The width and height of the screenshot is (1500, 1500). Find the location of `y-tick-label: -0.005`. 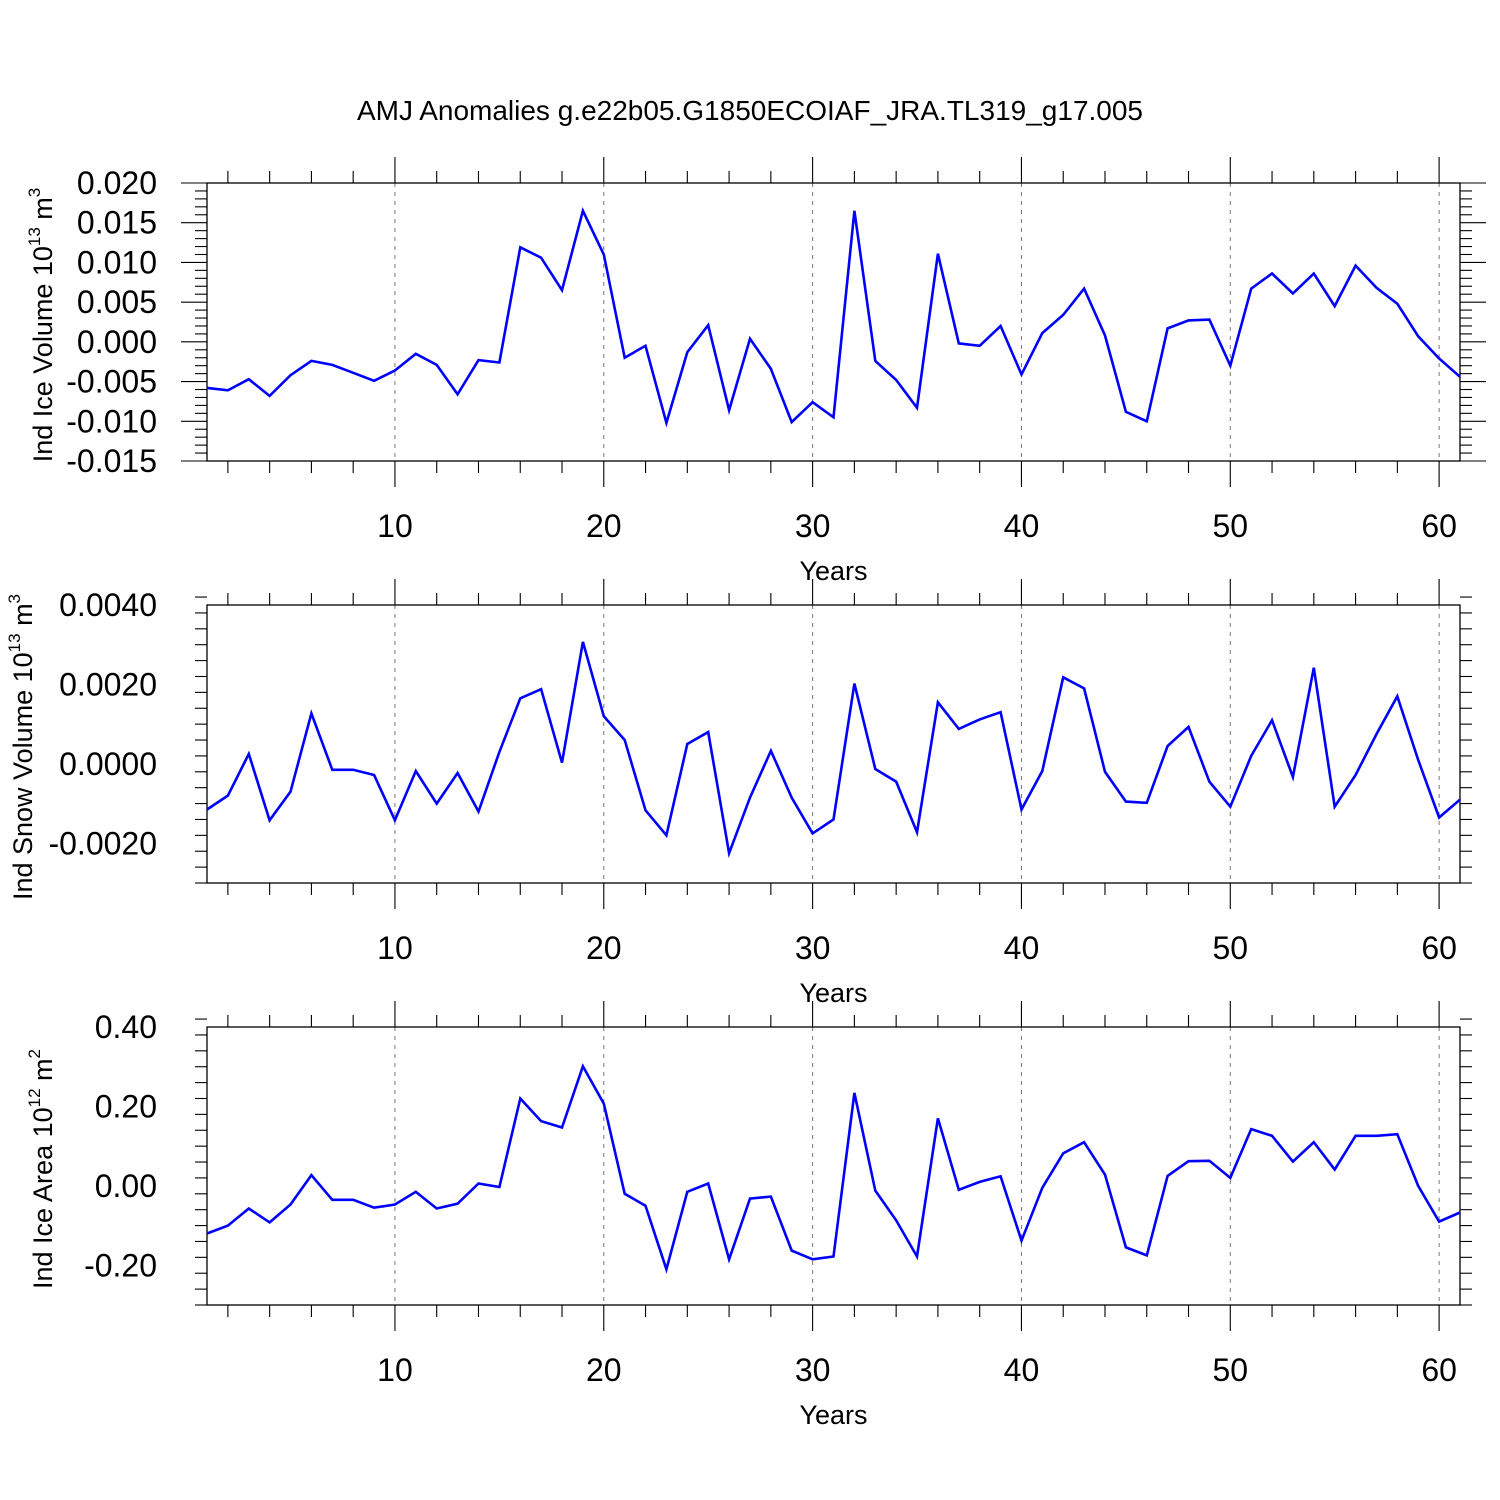

y-tick-label: -0.005 is located at coordinates (111, 382).